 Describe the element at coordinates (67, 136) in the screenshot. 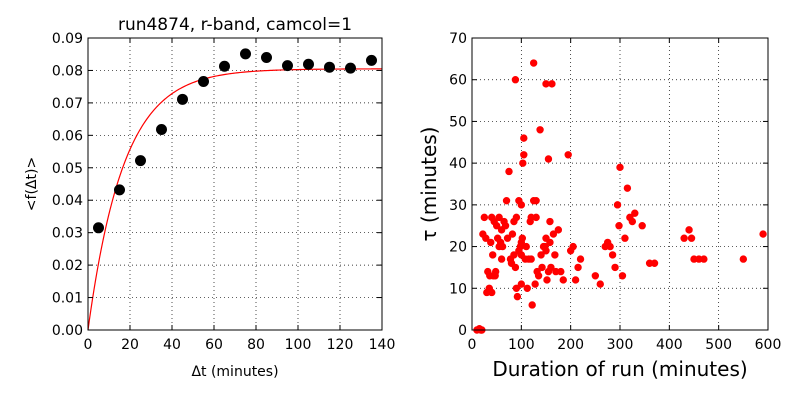

I see `left-y-tick-label: 0.06` at that location.